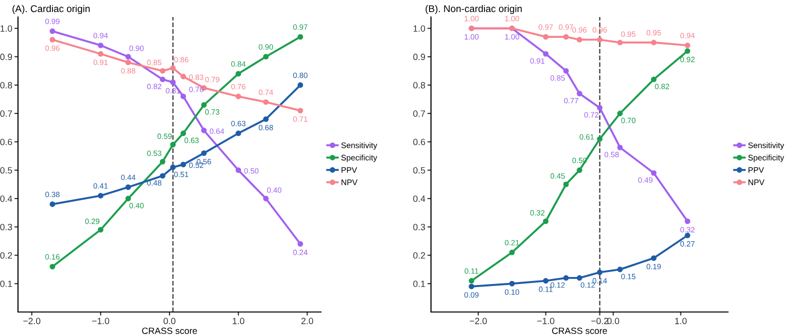  I want to click on x-tick-label: −2.0, so click(31, 321).